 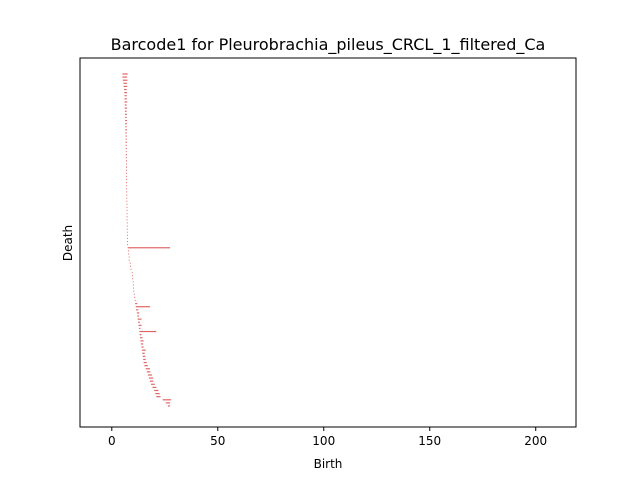 I want to click on x-tick-label: 150, so click(x=429, y=441).